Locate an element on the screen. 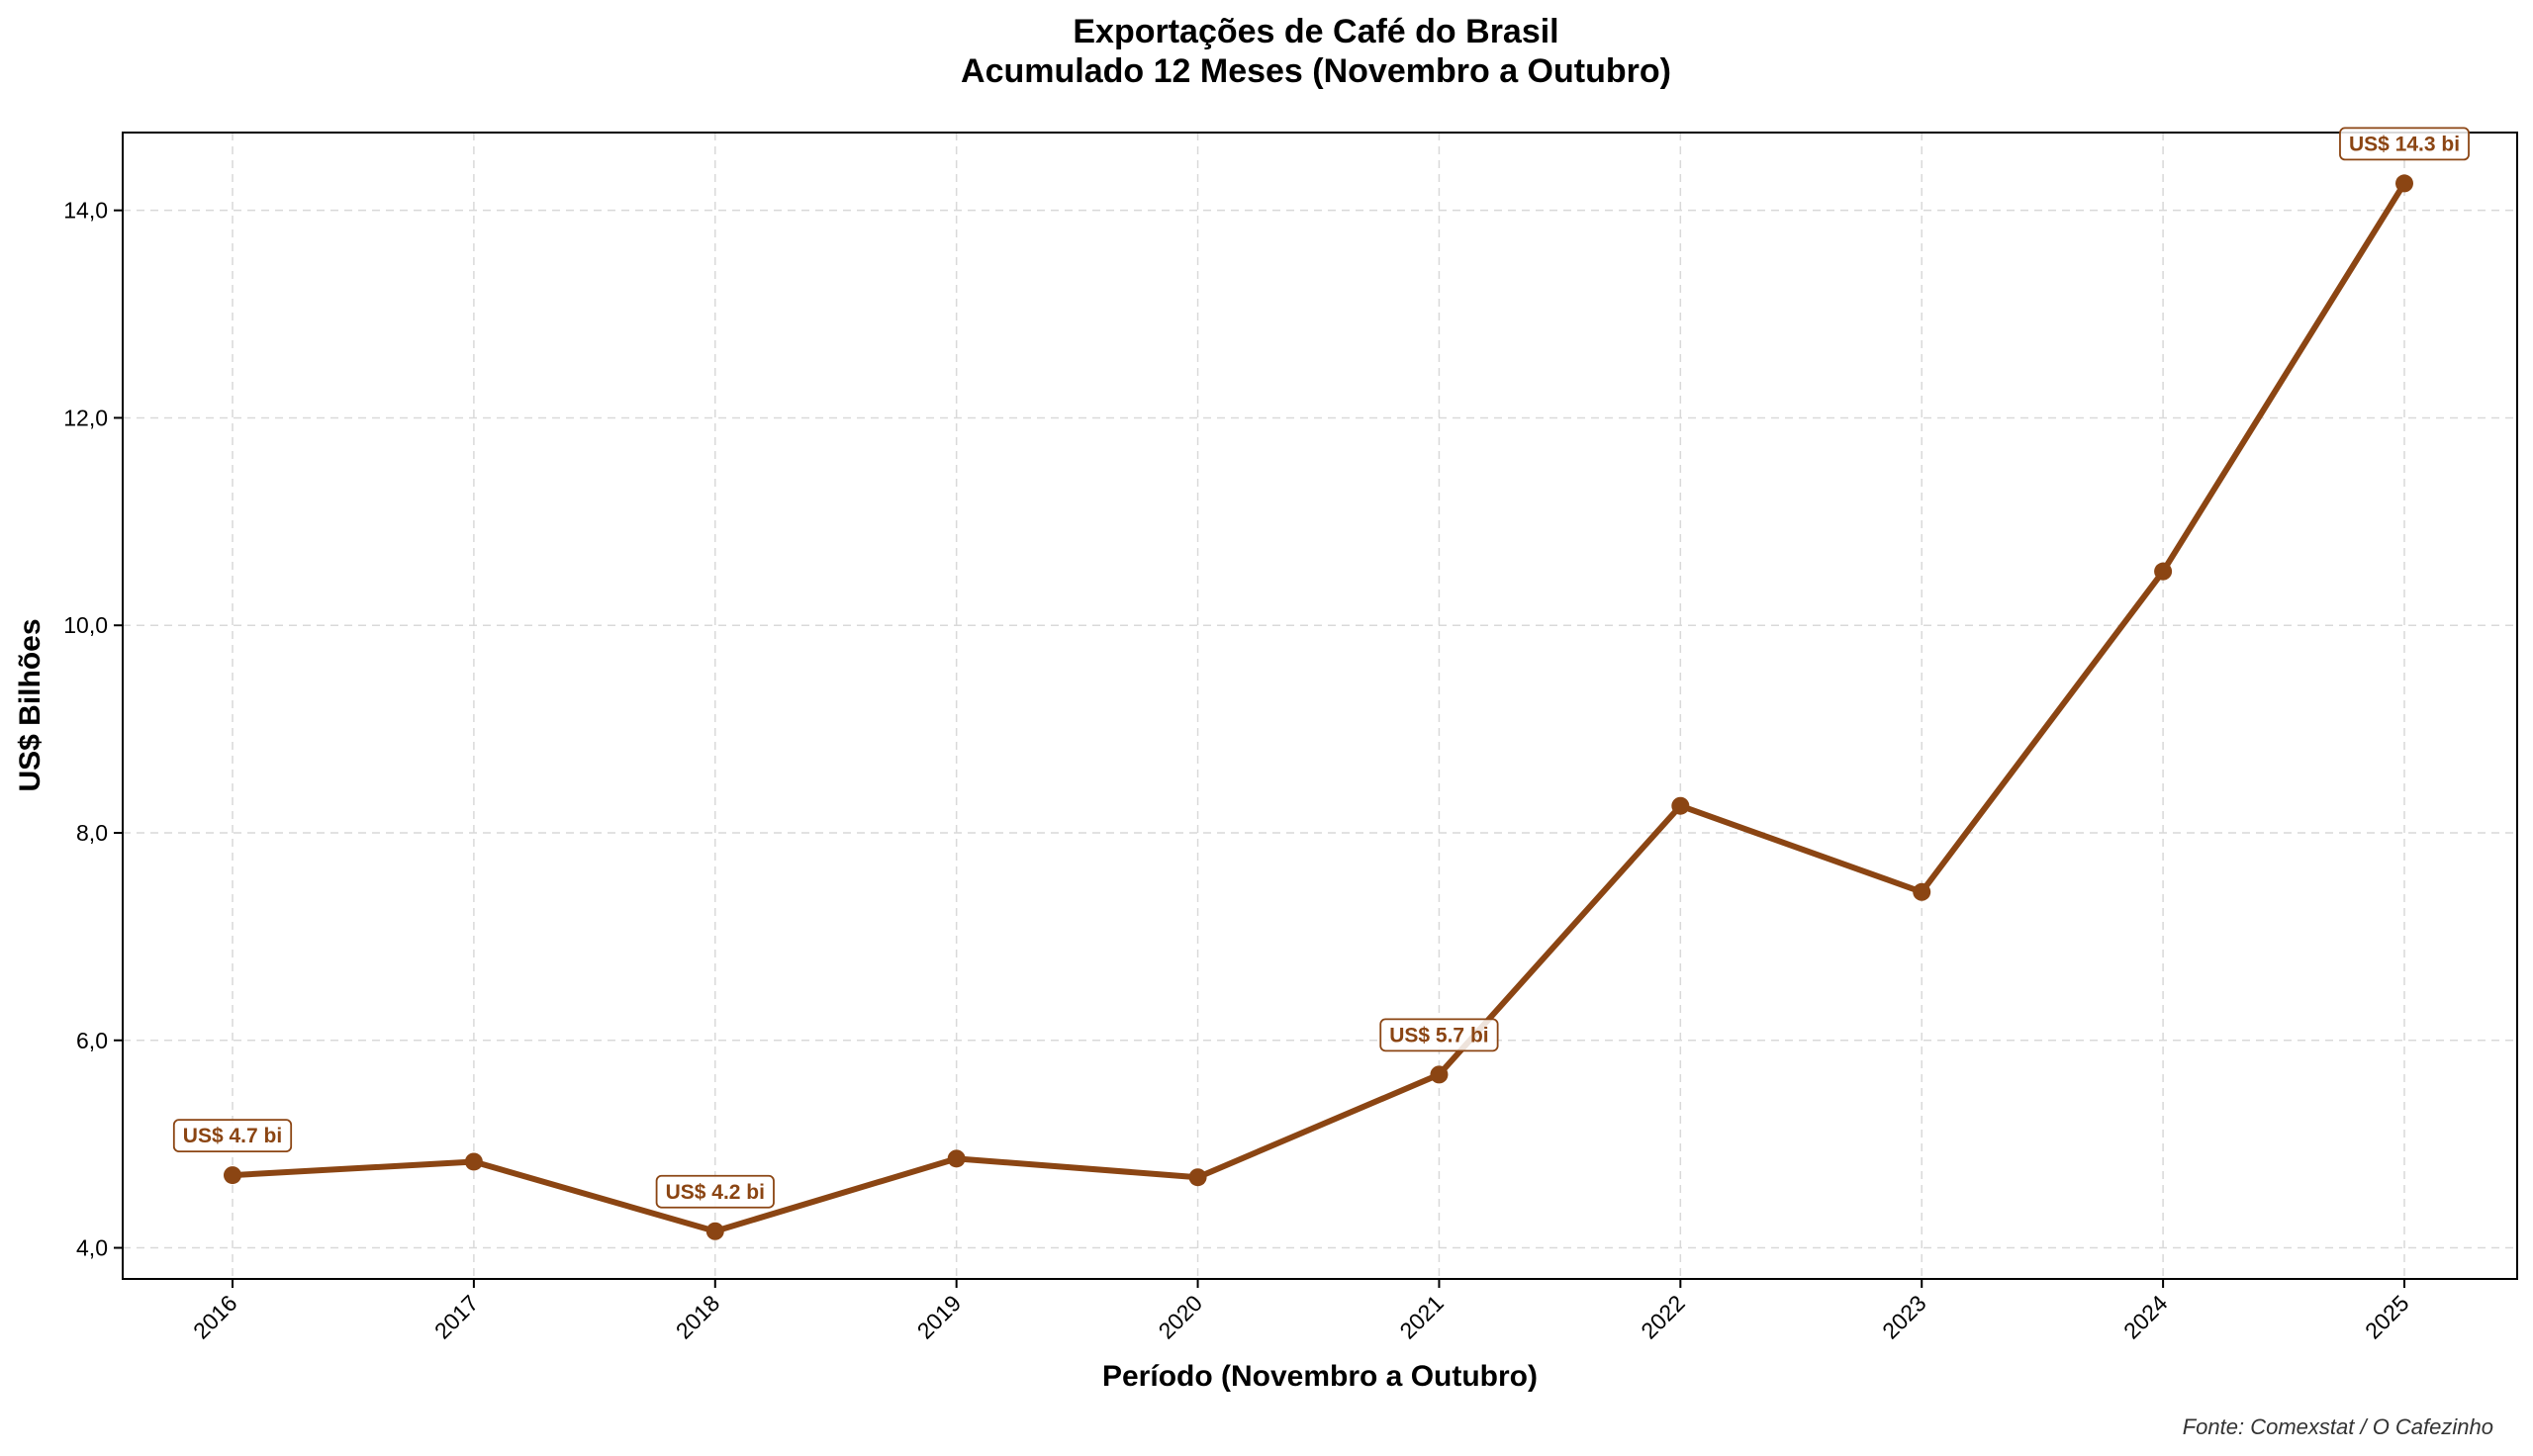 The image size is (2533, 1456). annotation-text: US$ 5.7 bi is located at coordinates (1438, 1035).